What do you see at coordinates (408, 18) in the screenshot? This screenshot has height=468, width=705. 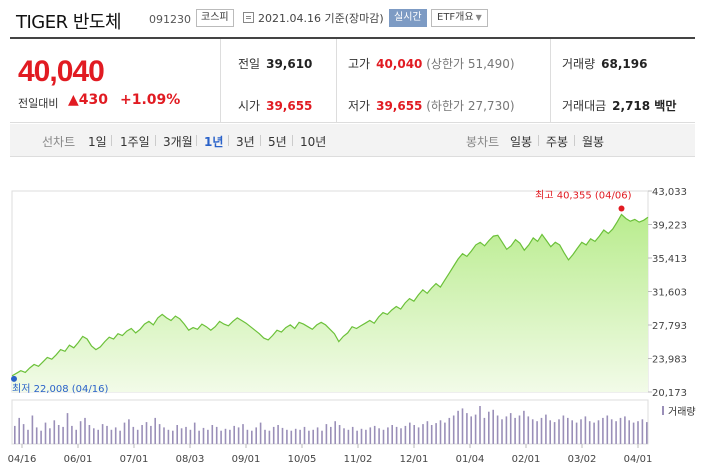 I see `realtime-button: 실시간` at bounding box center [408, 18].